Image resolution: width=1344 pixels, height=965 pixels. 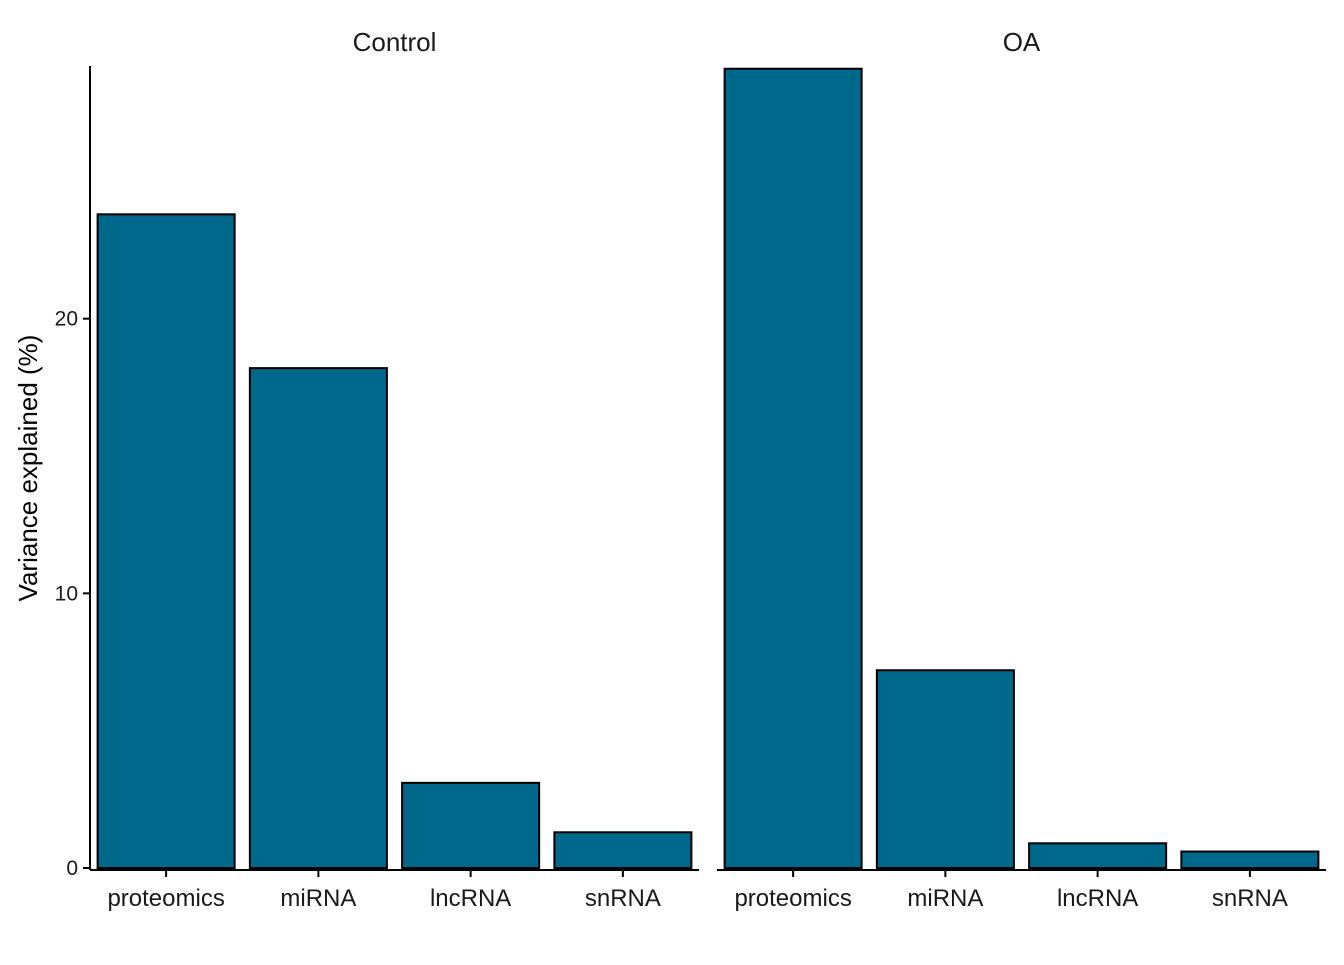 What do you see at coordinates (66, 319) in the screenshot?
I see `y-tick-label: 20` at bounding box center [66, 319].